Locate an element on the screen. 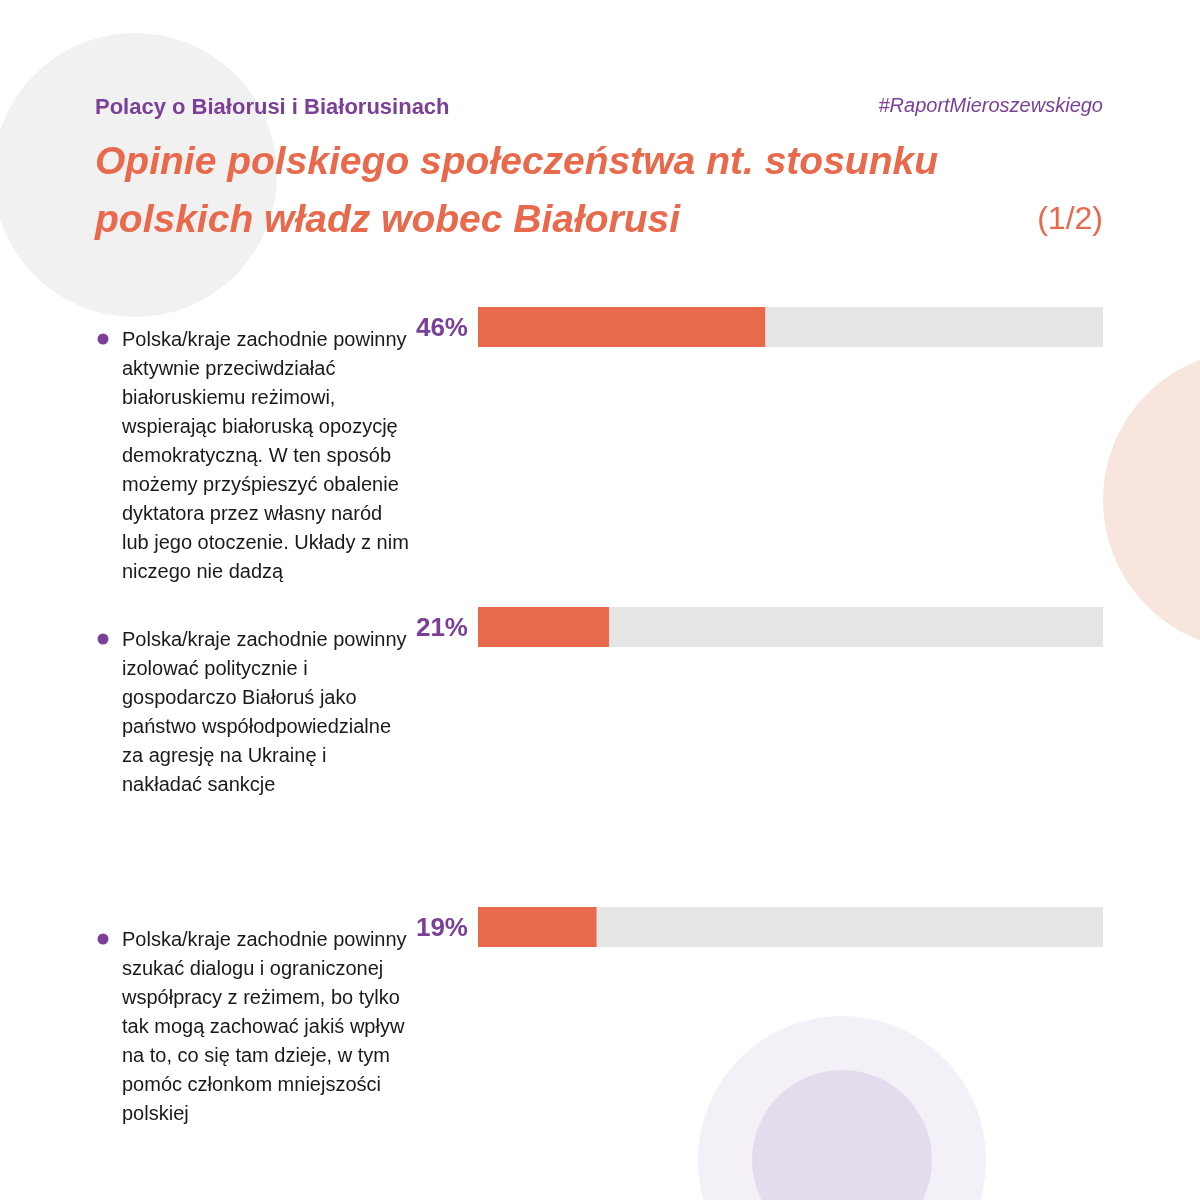  text: Polacy o Białorusi i Białorusinach is located at coordinates (272, 107).